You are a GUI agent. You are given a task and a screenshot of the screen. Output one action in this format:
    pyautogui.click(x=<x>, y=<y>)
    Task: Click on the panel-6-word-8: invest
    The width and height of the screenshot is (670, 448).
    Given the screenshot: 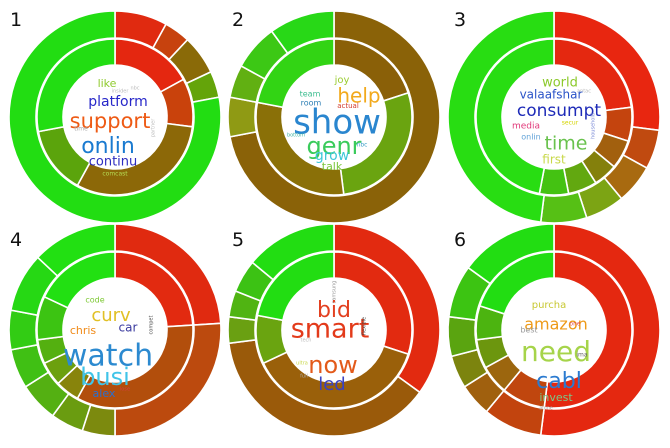 What is the action you would take?
    pyautogui.click(x=556, y=397)
    